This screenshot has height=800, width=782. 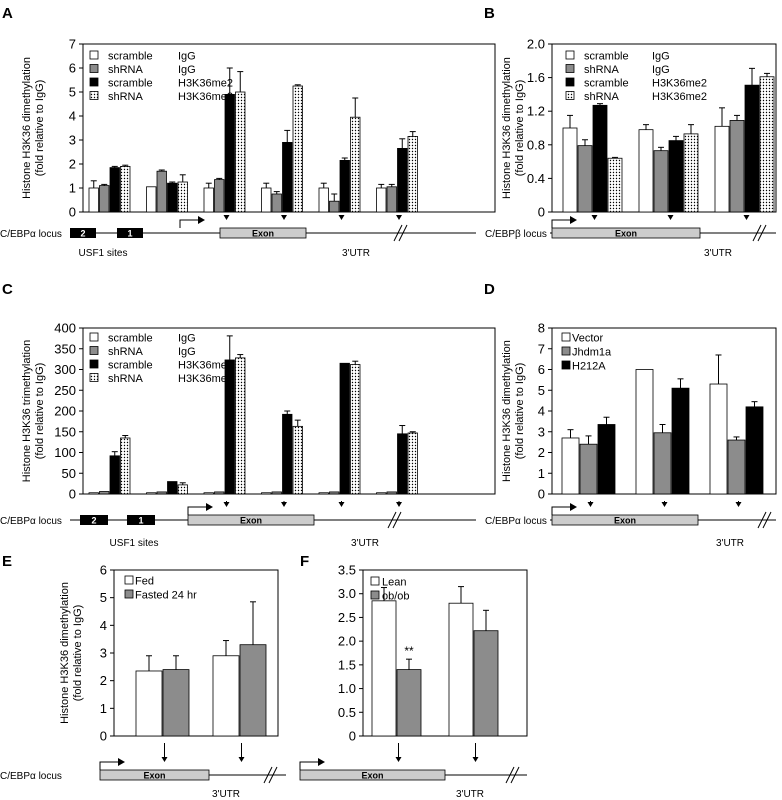 I want to click on y-tick-label: 350, so click(x=65, y=348).